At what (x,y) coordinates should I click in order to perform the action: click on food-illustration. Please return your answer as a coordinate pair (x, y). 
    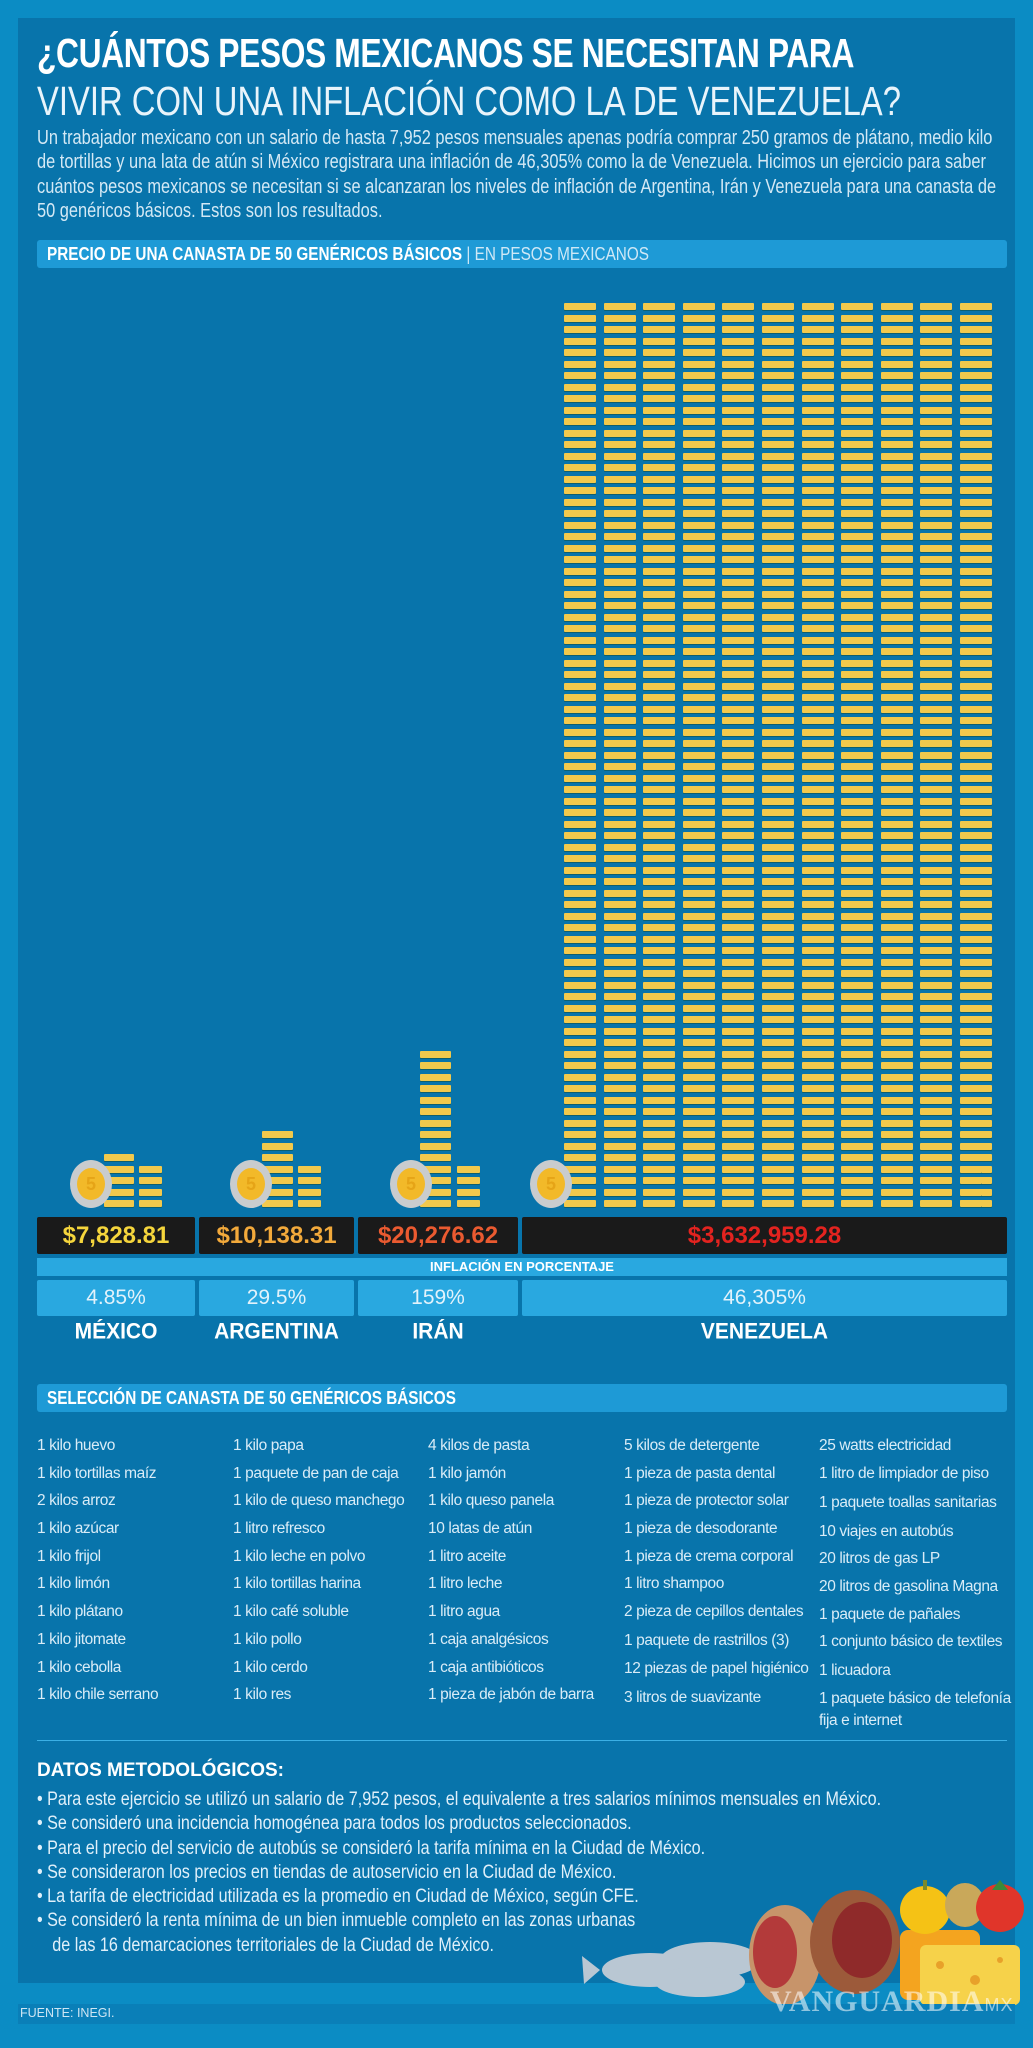
    Looking at the image, I should click on (803, 1942).